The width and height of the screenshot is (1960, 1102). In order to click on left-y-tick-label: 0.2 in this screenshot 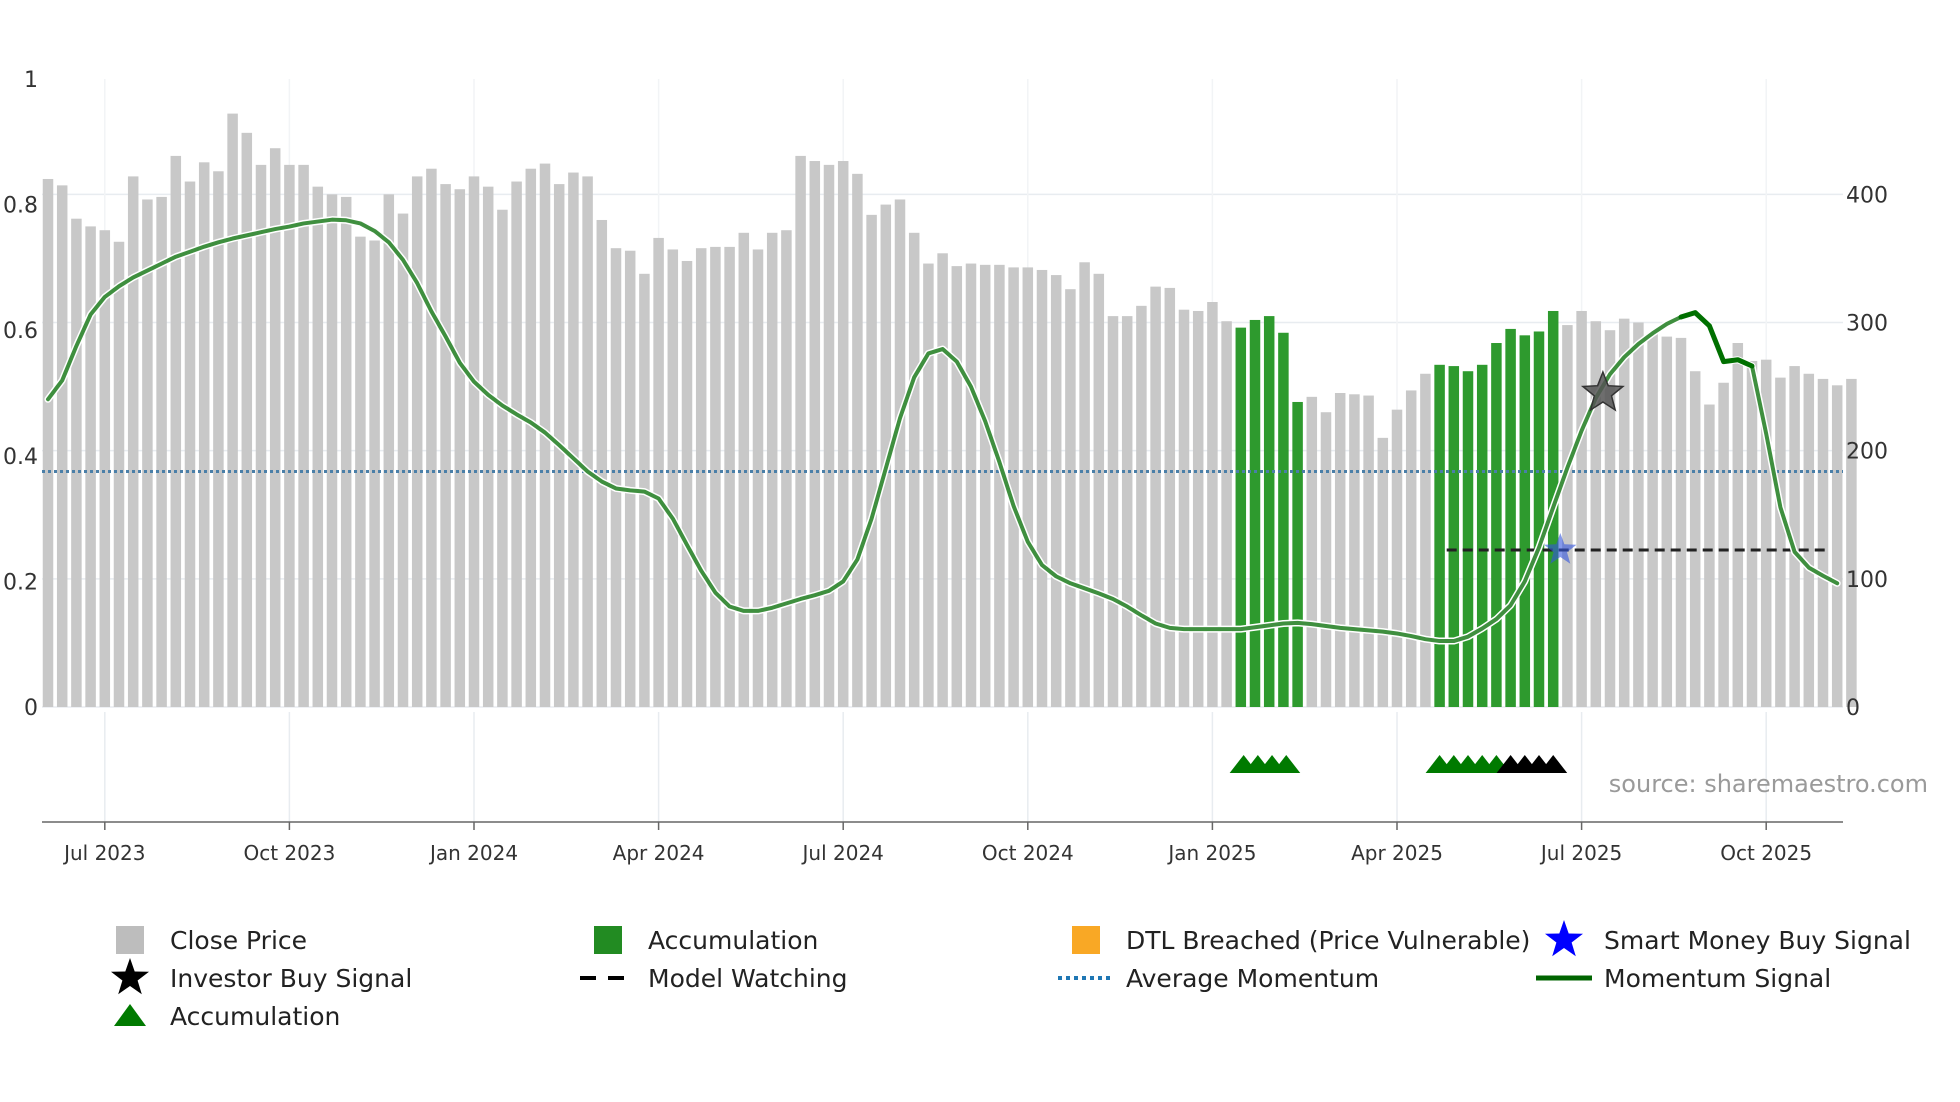, I will do `click(20, 582)`.